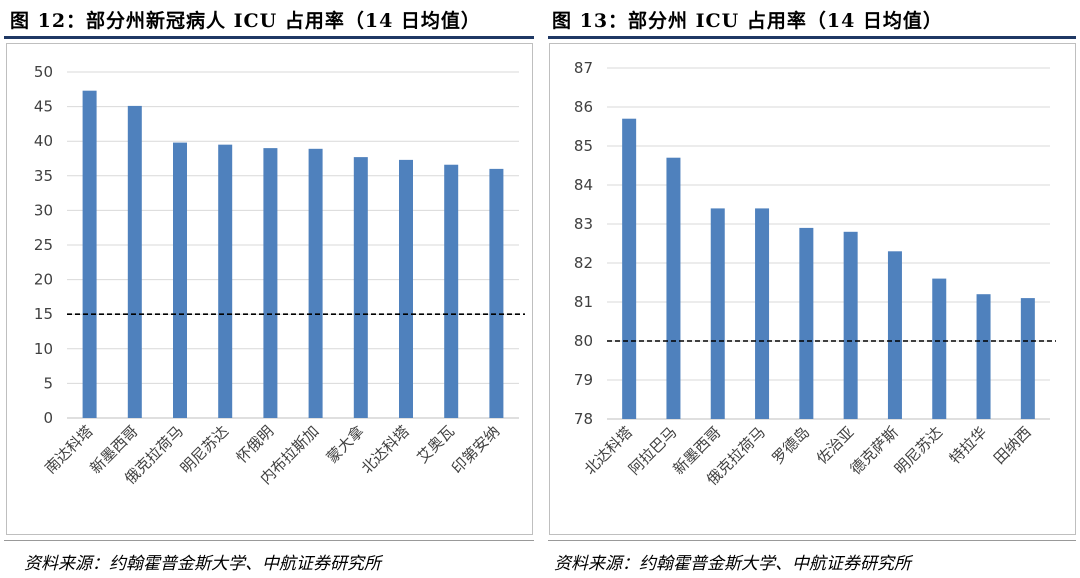 The image size is (1080, 578). I want to click on figure-13-source: 资料来源：约翰霍普金斯大学、中航证券研究所, so click(732, 564).